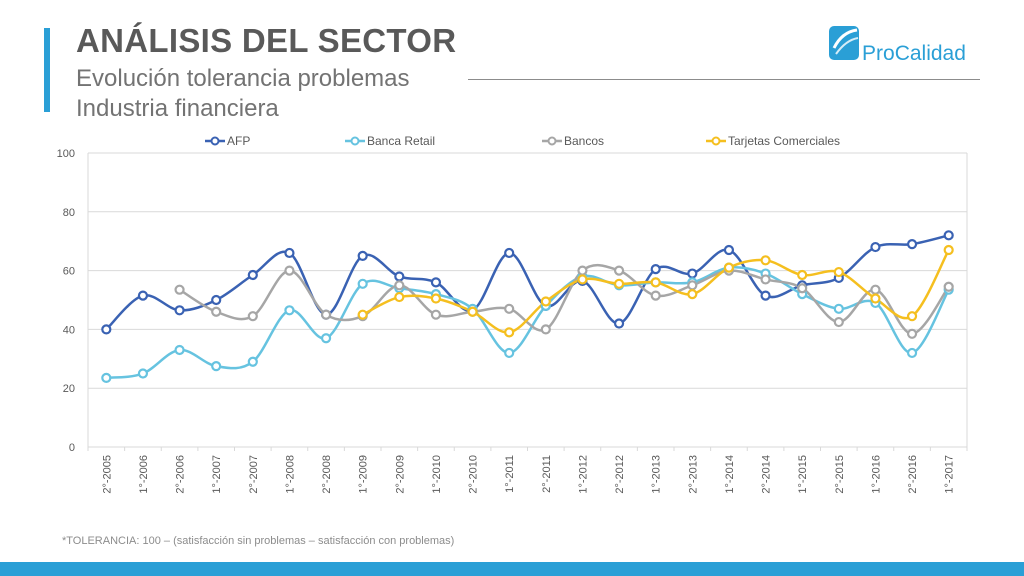 This screenshot has height=576, width=1024. What do you see at coordinates (840, 474) in the screenshot?
I see `x-tick-label: 2°-2015` at bounding box center [840, 474].